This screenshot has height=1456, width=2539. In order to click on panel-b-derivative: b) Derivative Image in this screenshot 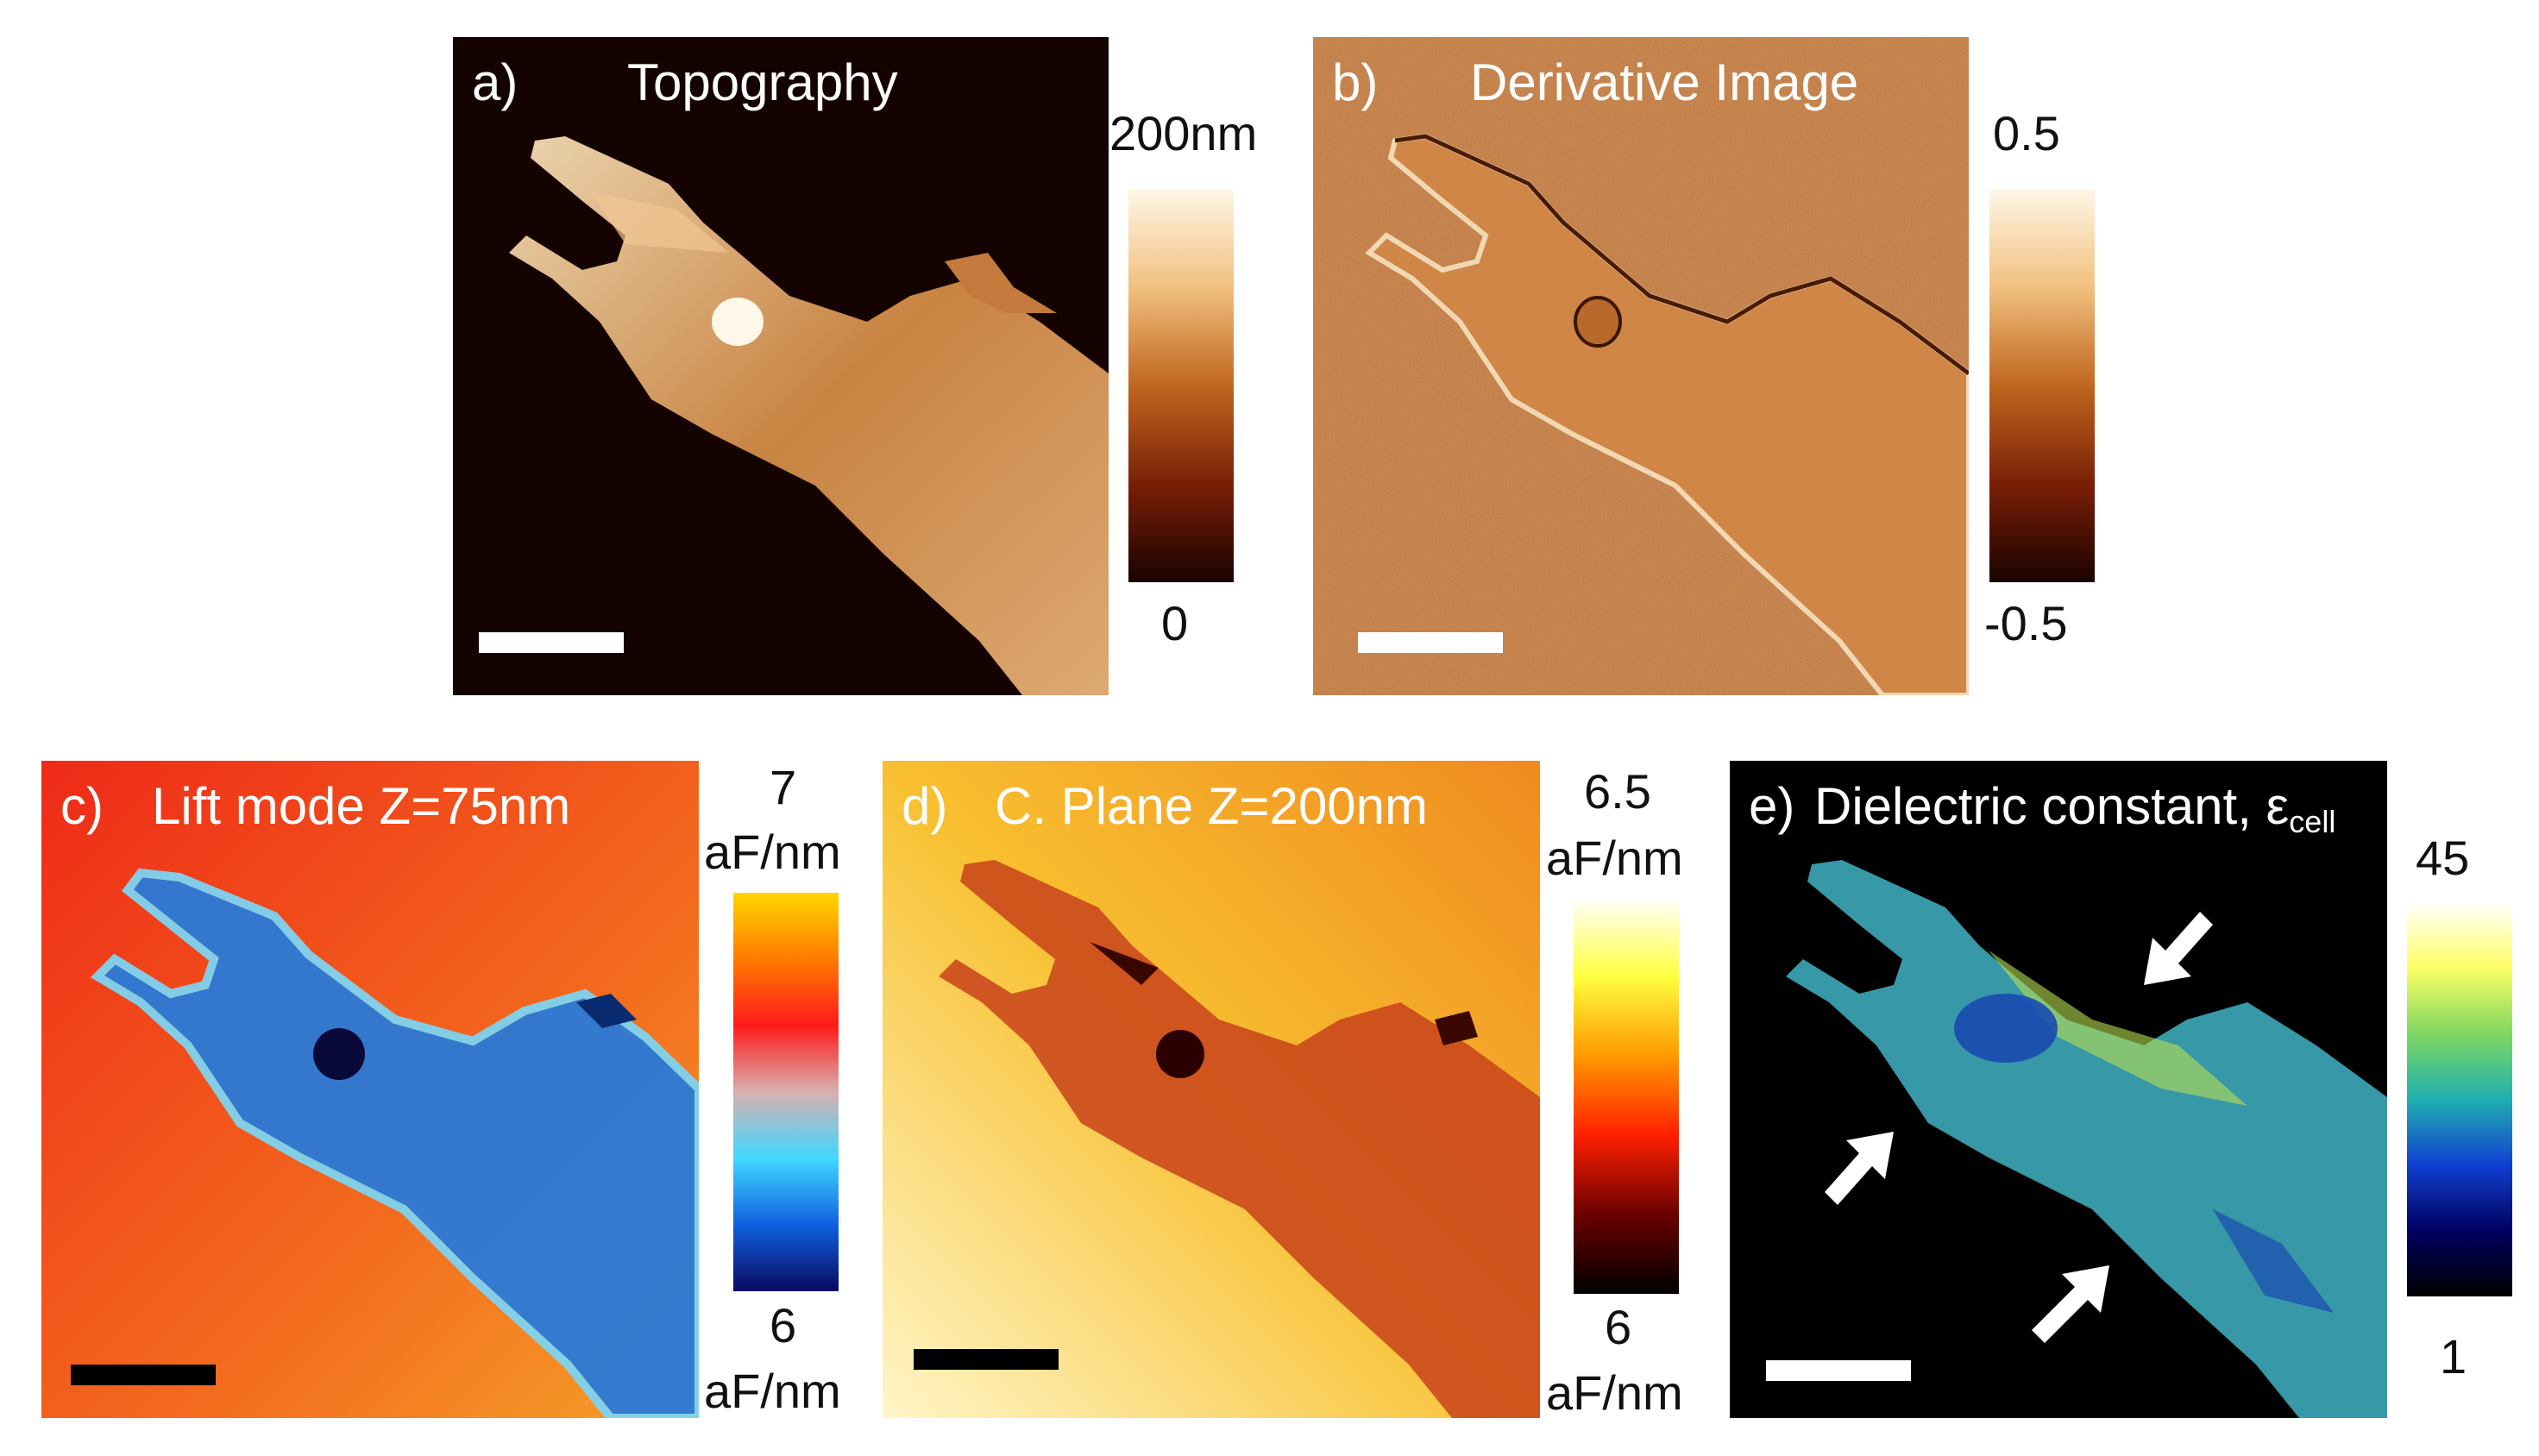, I will do `click(1641, 366)`.